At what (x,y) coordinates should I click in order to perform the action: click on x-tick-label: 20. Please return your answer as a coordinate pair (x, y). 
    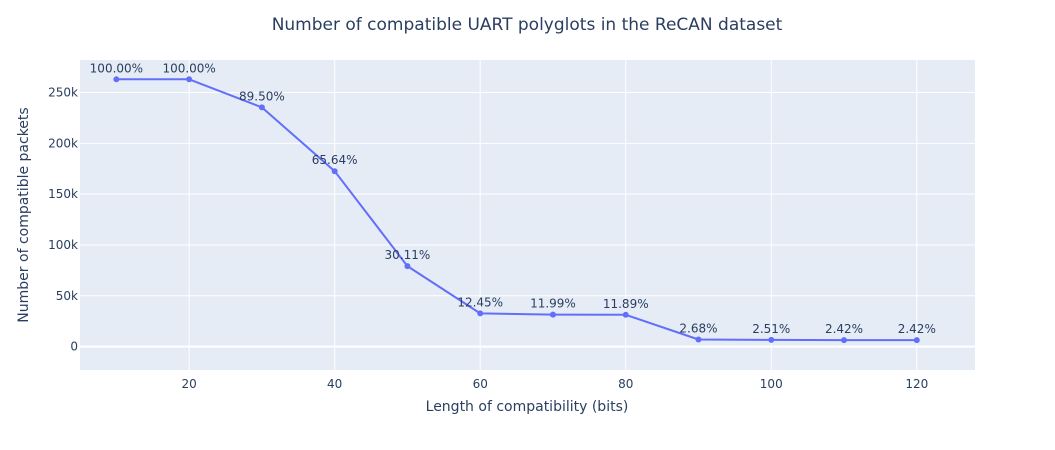
    Looking at the image, I should click on (189, 384).